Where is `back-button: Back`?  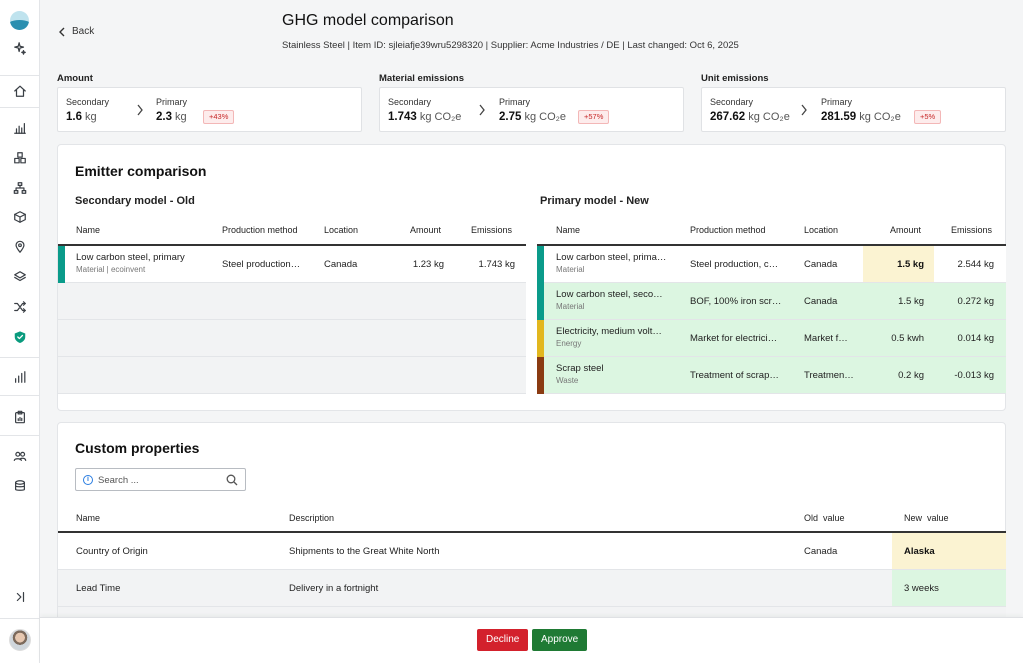
back-button: Back is located at coordinates (76, 31).